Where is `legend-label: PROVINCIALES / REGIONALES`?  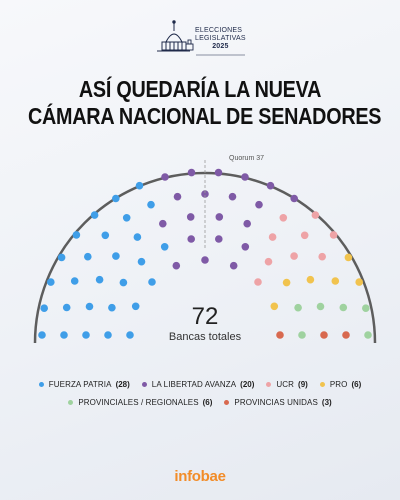 legend-label: PROVINCIALES / REGIONALES is located at coordinates (138, 402).